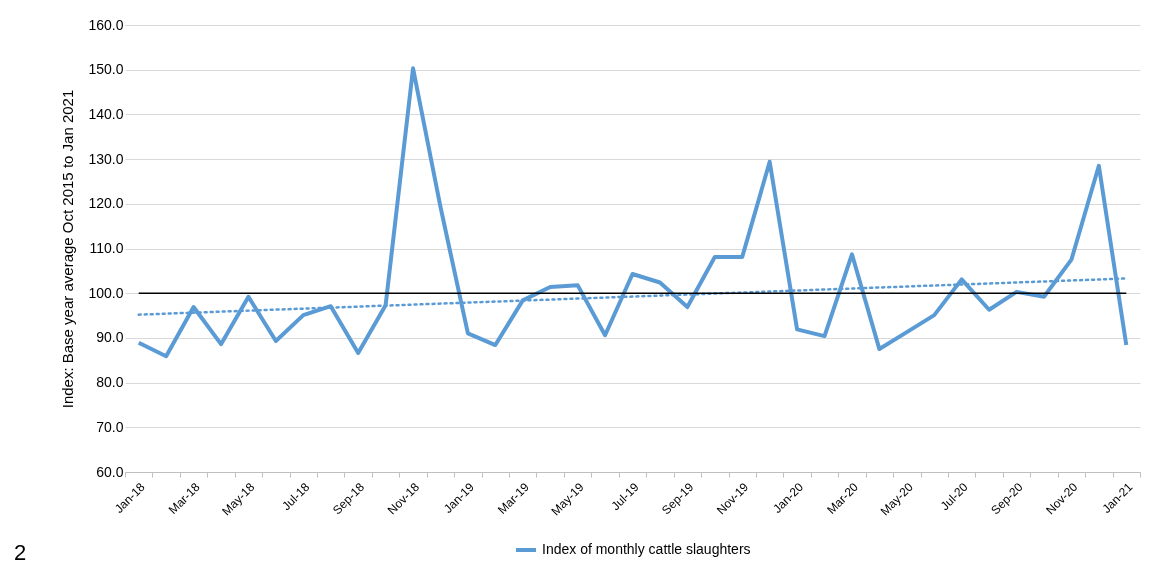  Describe the element at coordinates (110, 337) in the screenshot. I see `y-tick-label: 90.0` at that location.